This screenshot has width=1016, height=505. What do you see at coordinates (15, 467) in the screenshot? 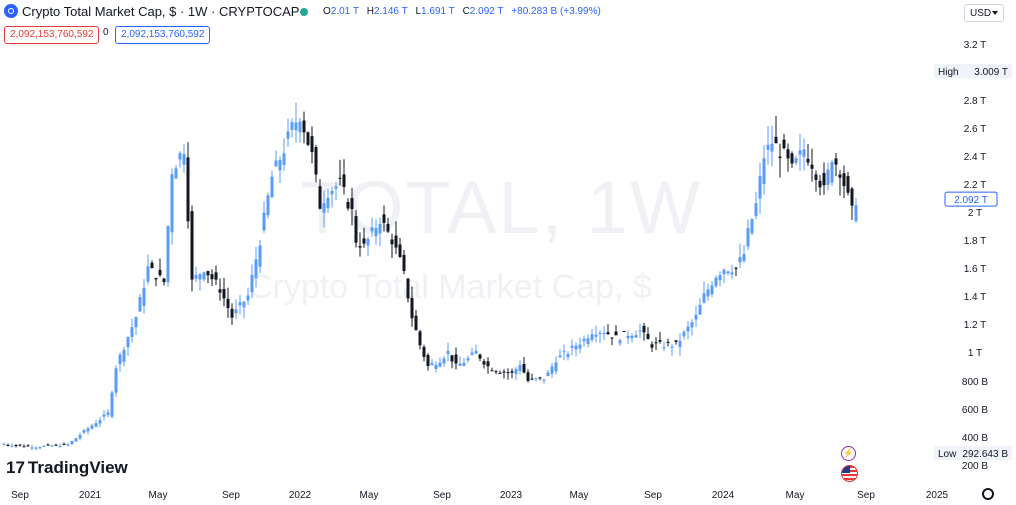
I see `tradingview-mark-icon: 17` at bounding box center [15, 467].